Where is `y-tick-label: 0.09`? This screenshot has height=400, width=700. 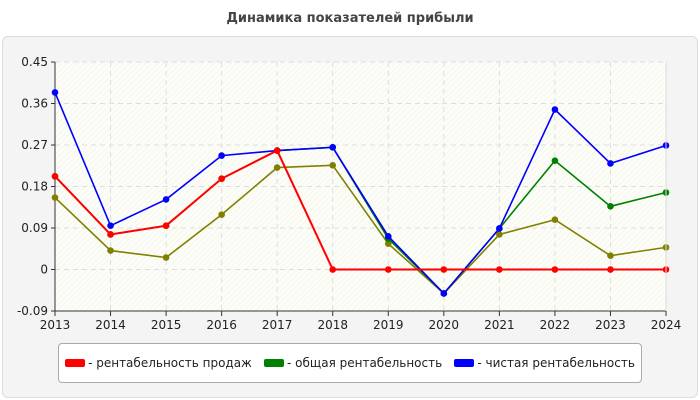 y-tick-label: 0.09 is located at coordinates (34, 228).